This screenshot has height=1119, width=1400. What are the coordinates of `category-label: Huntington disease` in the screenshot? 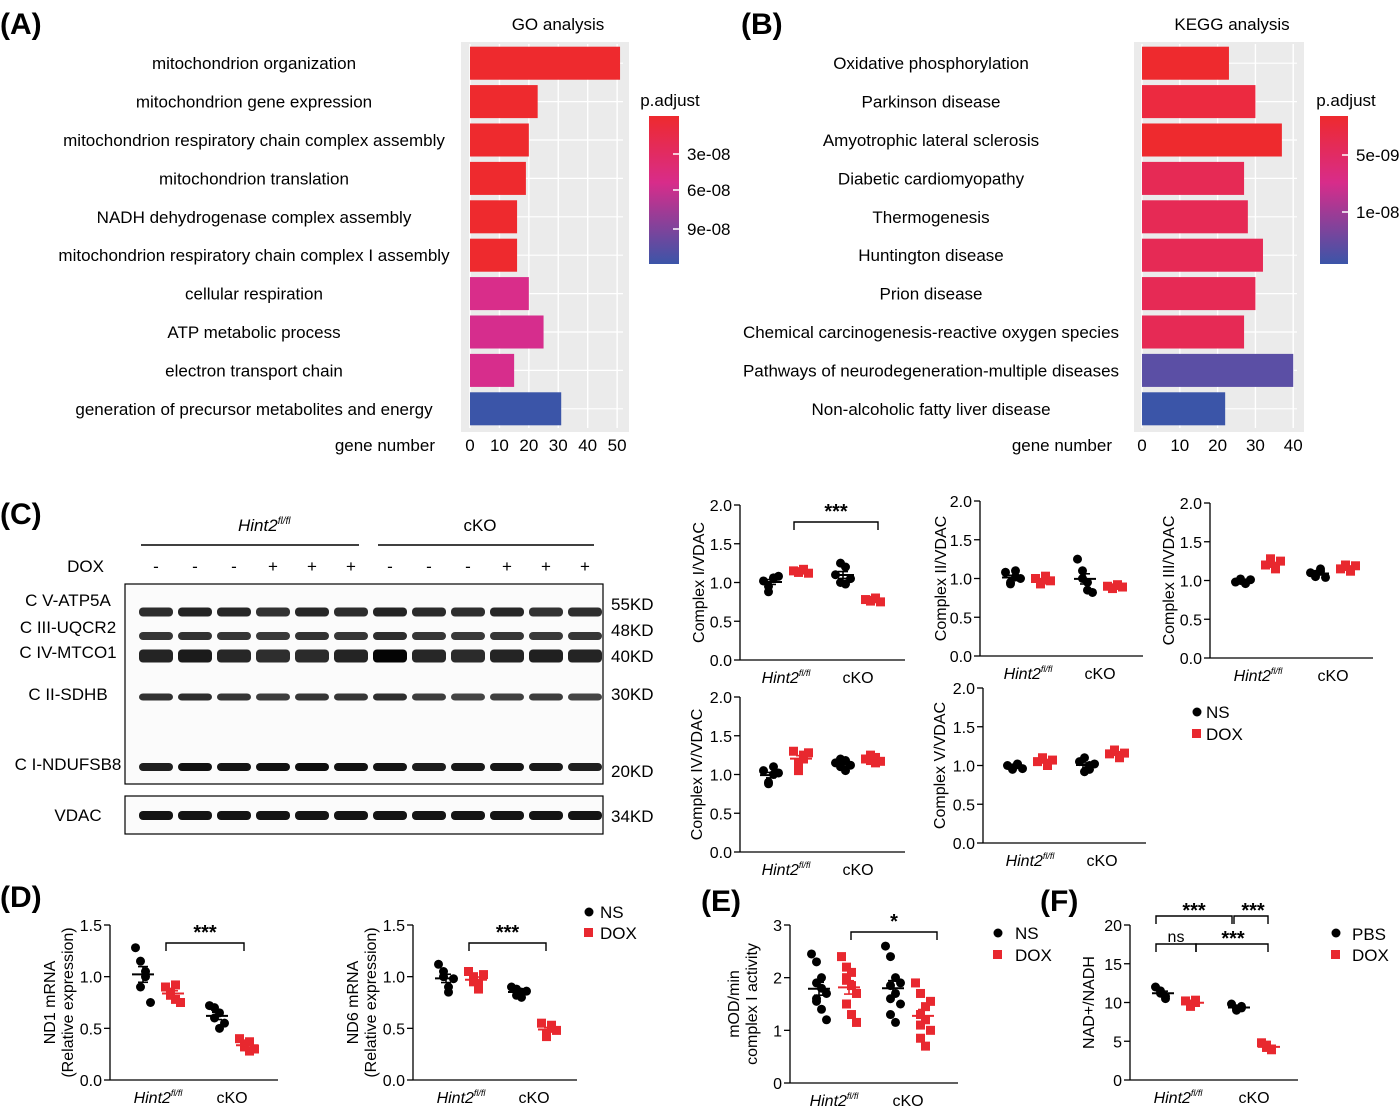 It's located at (931, 255).